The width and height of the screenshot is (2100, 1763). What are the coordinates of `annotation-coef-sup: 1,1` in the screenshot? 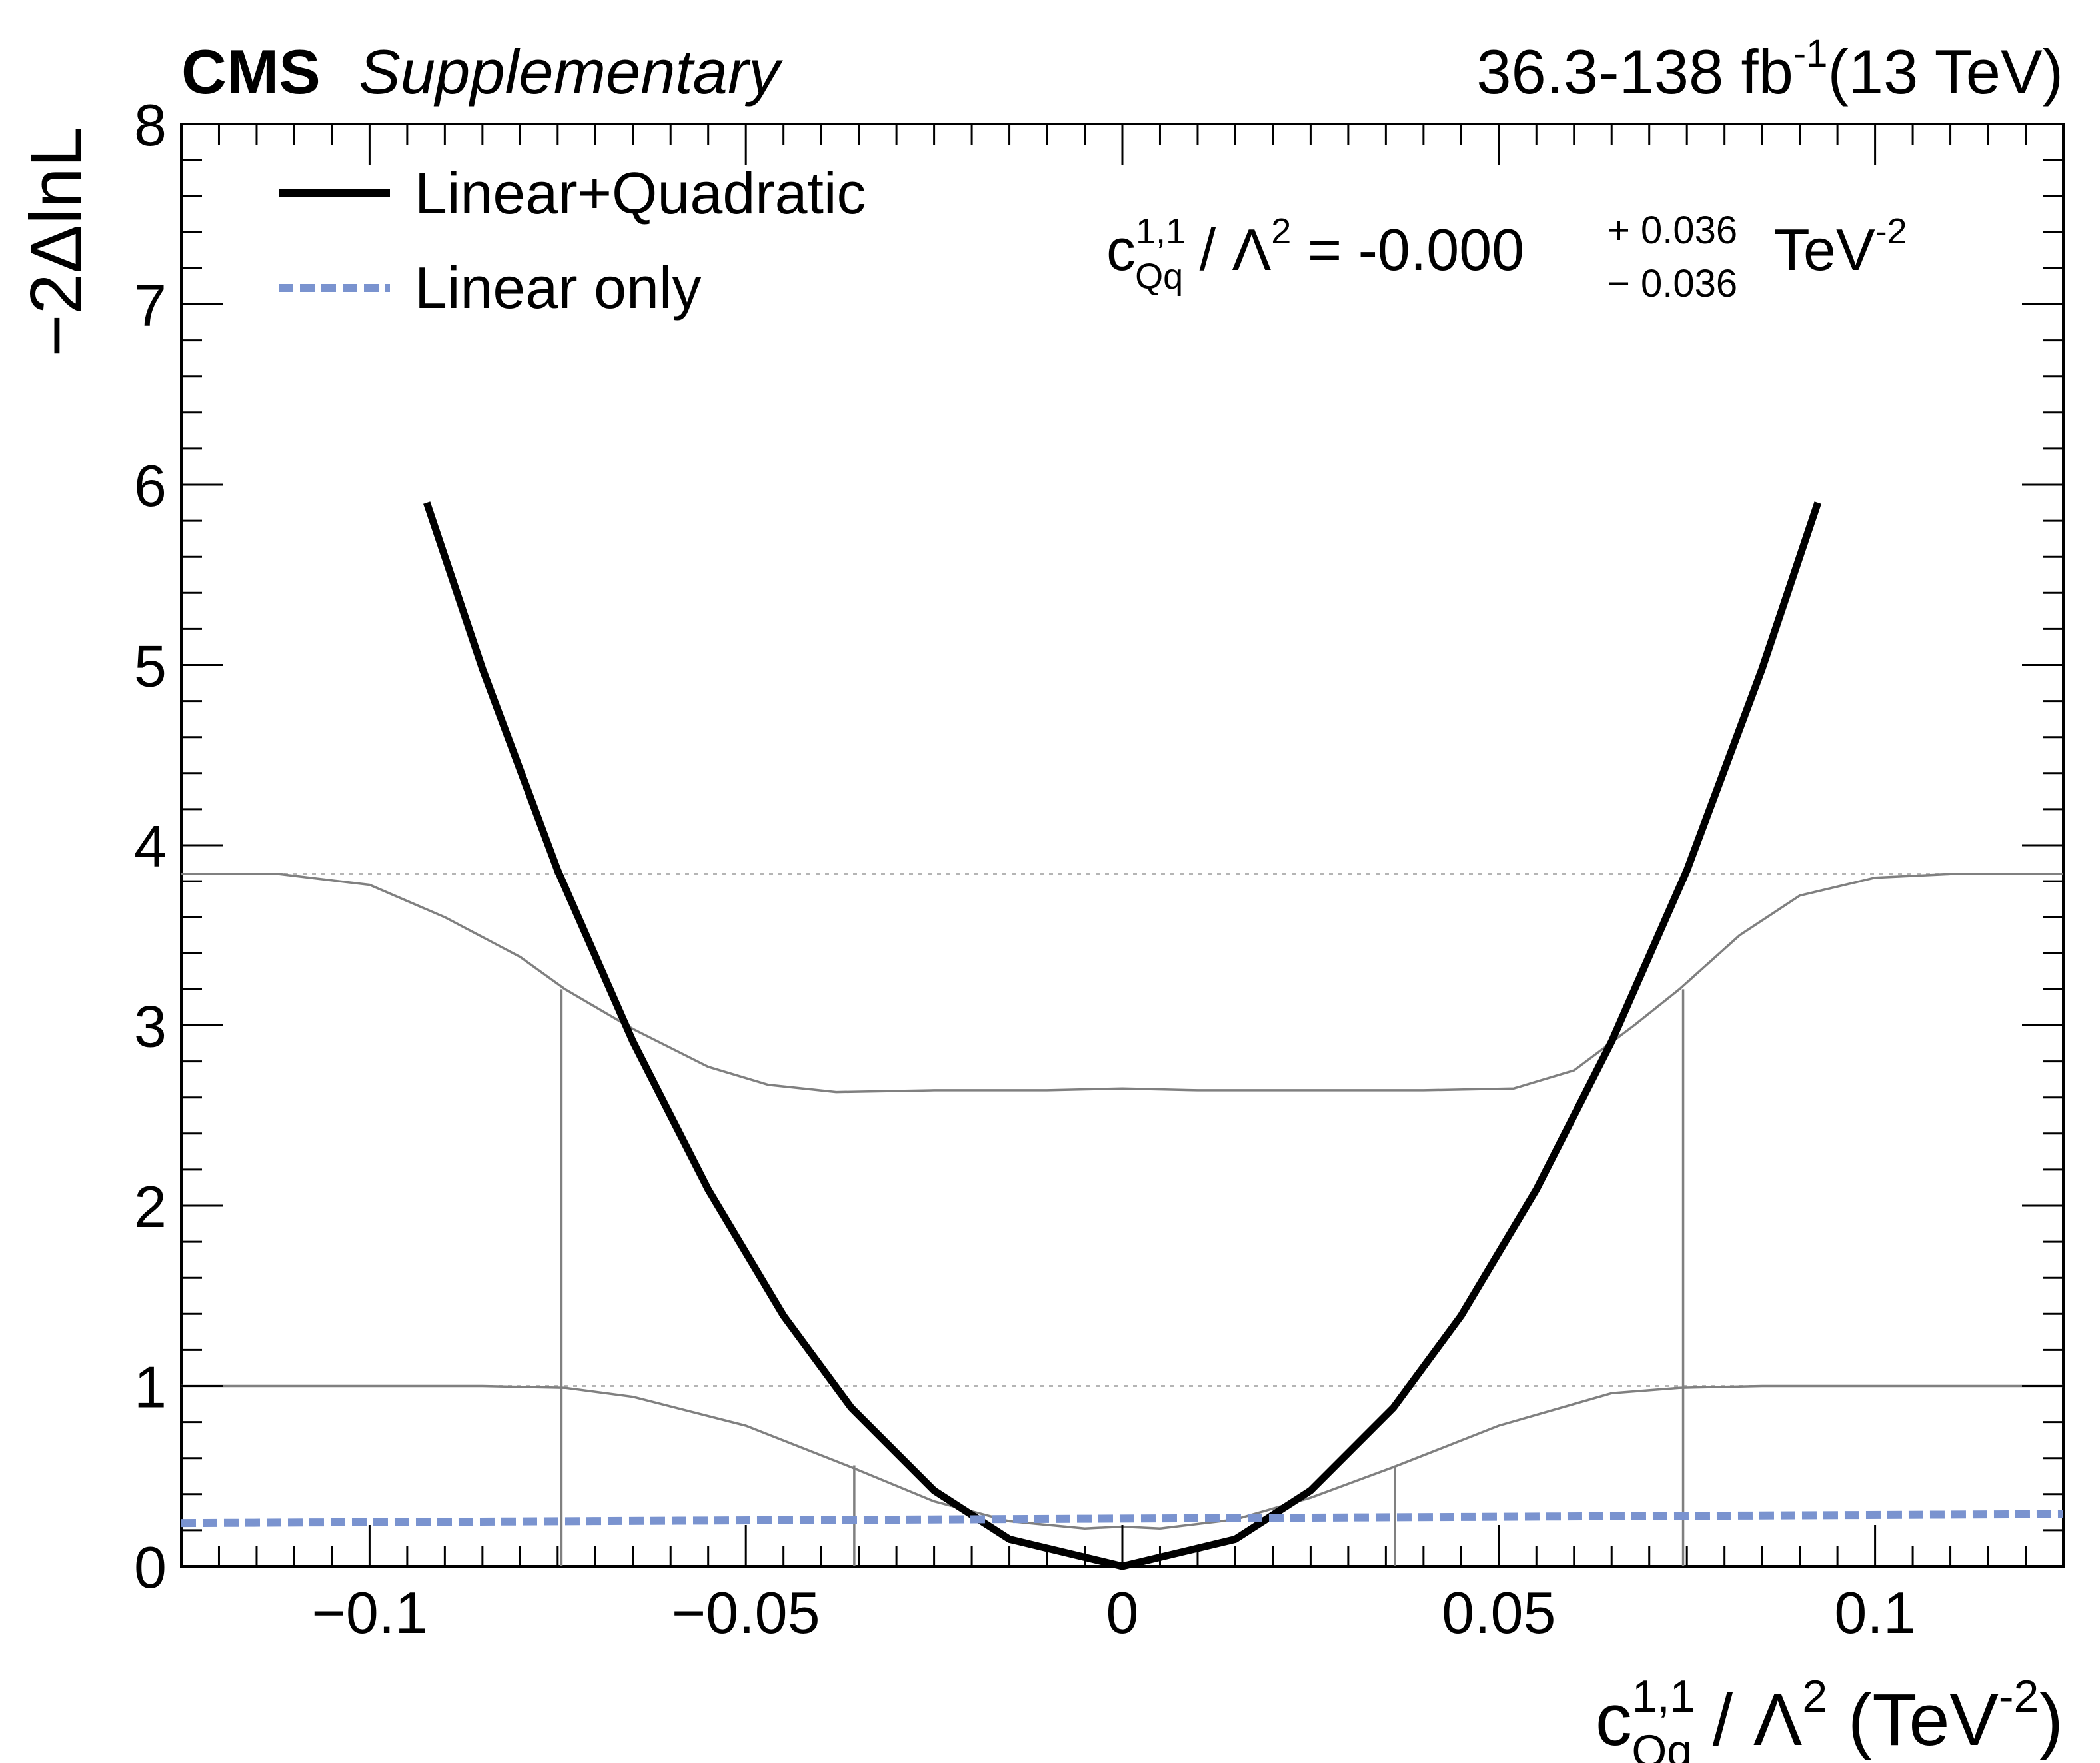 It's located at (1161, 231).